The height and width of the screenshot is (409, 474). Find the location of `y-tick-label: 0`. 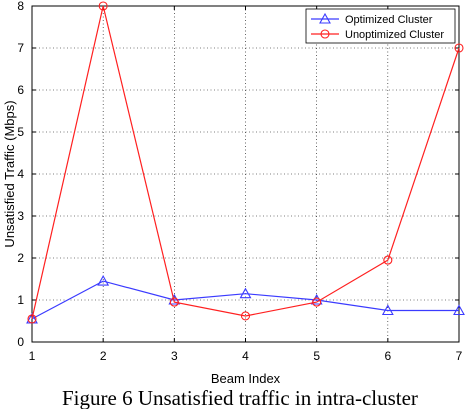

y-tick-label: 0 is located at coordinates (20, 342).